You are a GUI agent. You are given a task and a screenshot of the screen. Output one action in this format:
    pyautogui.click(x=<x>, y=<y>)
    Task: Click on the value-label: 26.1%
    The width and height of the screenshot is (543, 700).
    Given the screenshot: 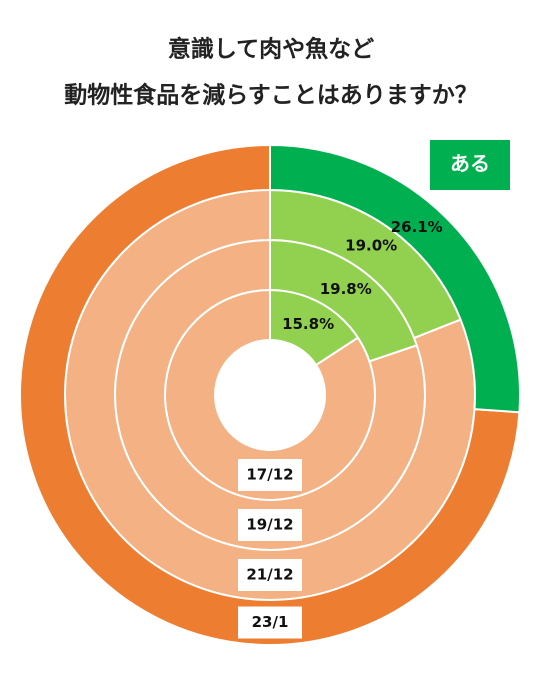 What is the action you would take?
    pyautogui.click(x=417, y=227)
    